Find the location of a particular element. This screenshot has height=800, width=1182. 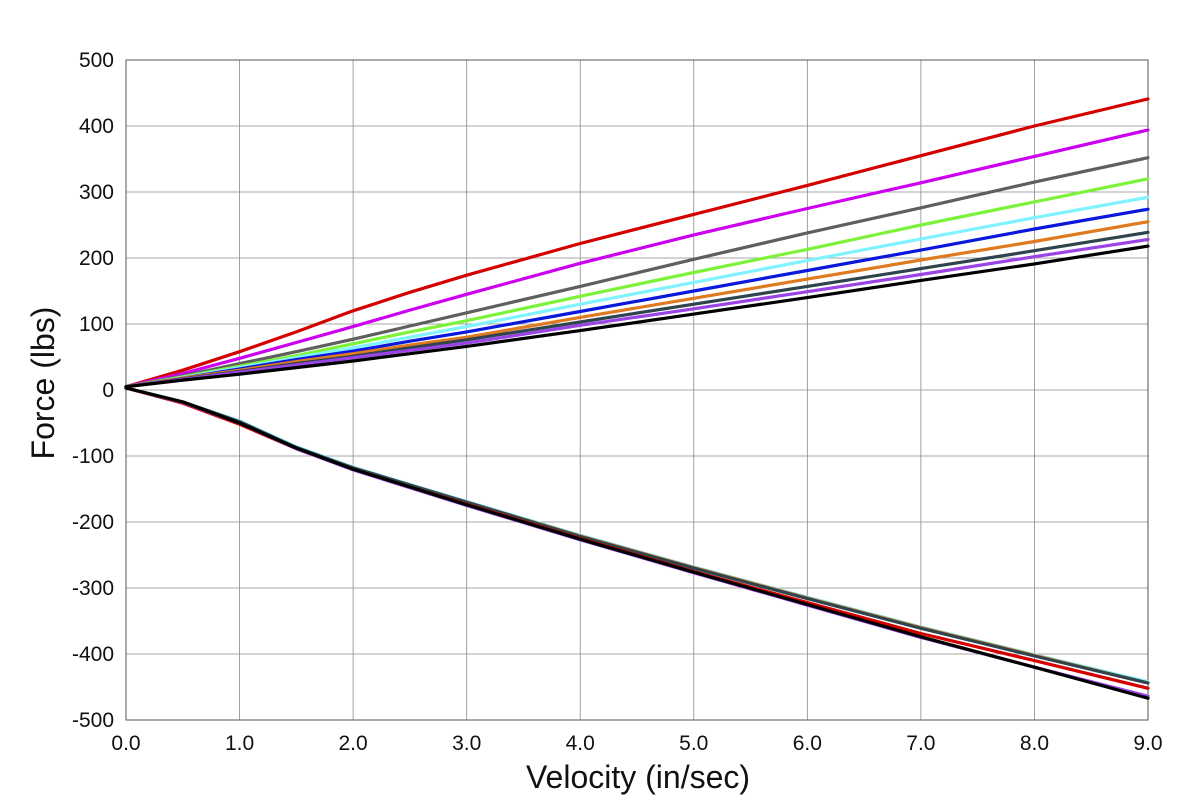

y-tick-label: -400 is located at coordinates (93, 654).